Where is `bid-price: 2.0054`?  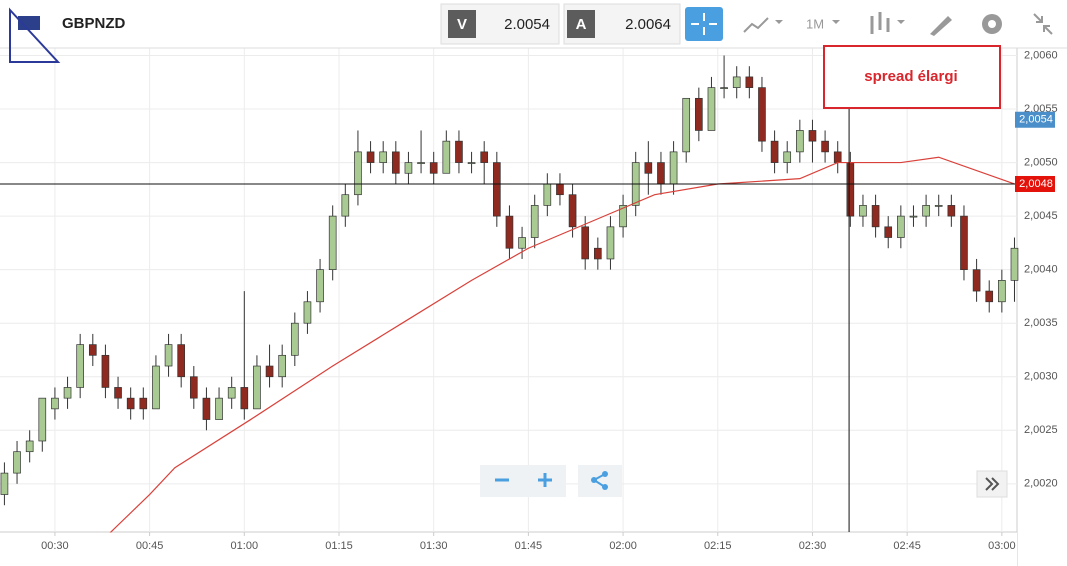
bid-price: 2.0054 is located at coordinates (527, 24).